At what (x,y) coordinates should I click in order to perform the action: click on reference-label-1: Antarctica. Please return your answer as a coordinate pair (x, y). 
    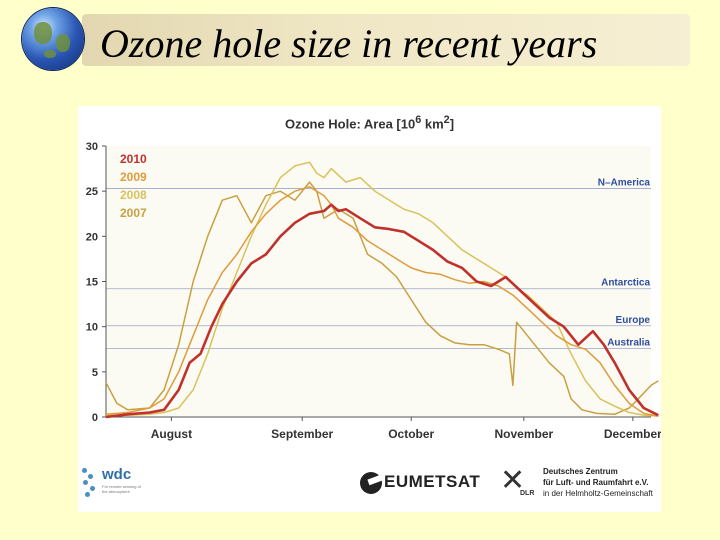
    Looking at the image, I should click on (625, 283).